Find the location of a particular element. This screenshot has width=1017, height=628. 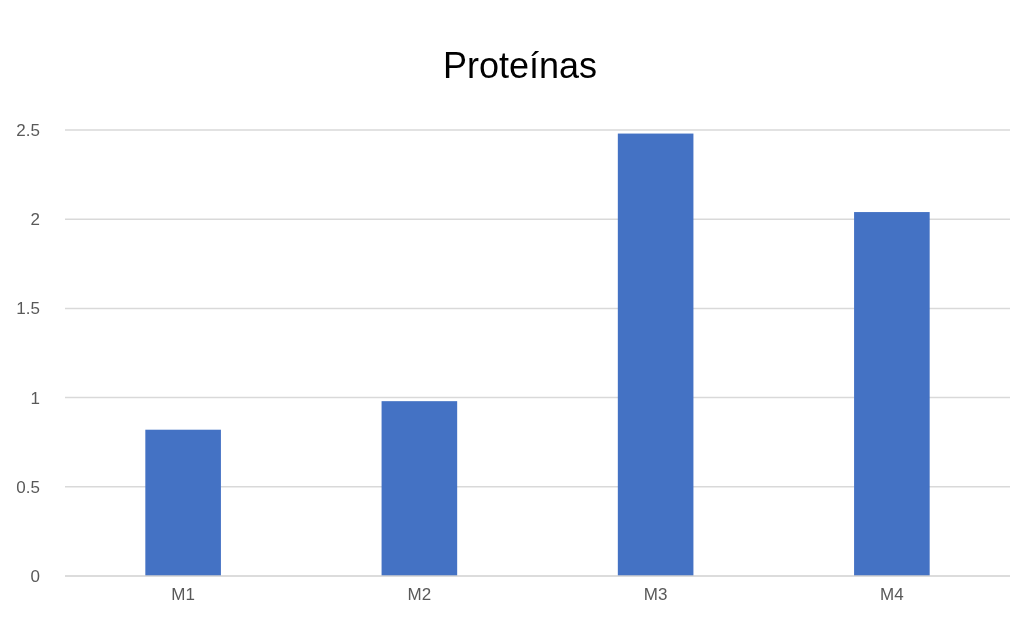

x-tick-label: M4 is located at coordinates (892, 595).